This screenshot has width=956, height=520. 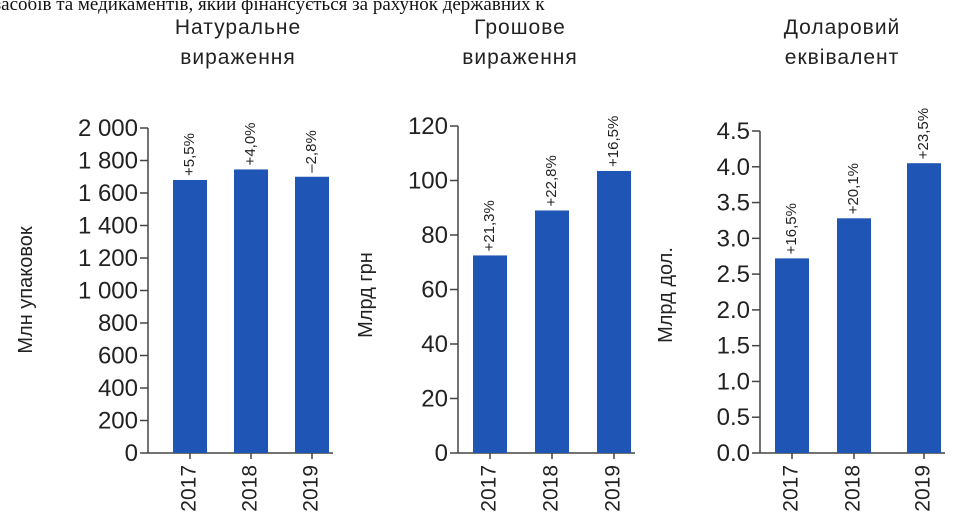 What do you see at coordinates (108, 291) in the screenshot?
I see `chart1-y-tick-label: 1 000` at bounding box center [108, 291].